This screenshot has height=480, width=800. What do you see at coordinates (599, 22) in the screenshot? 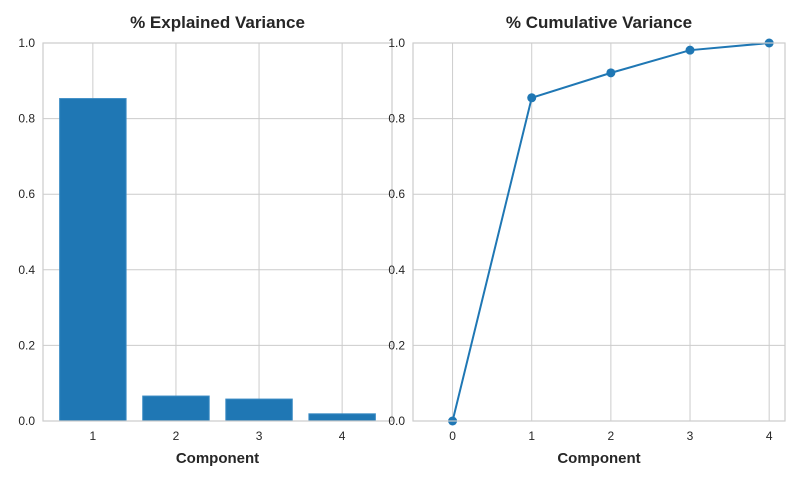
I see `chart-title: % Cumulative Variance` at bounding box center [599, 22].